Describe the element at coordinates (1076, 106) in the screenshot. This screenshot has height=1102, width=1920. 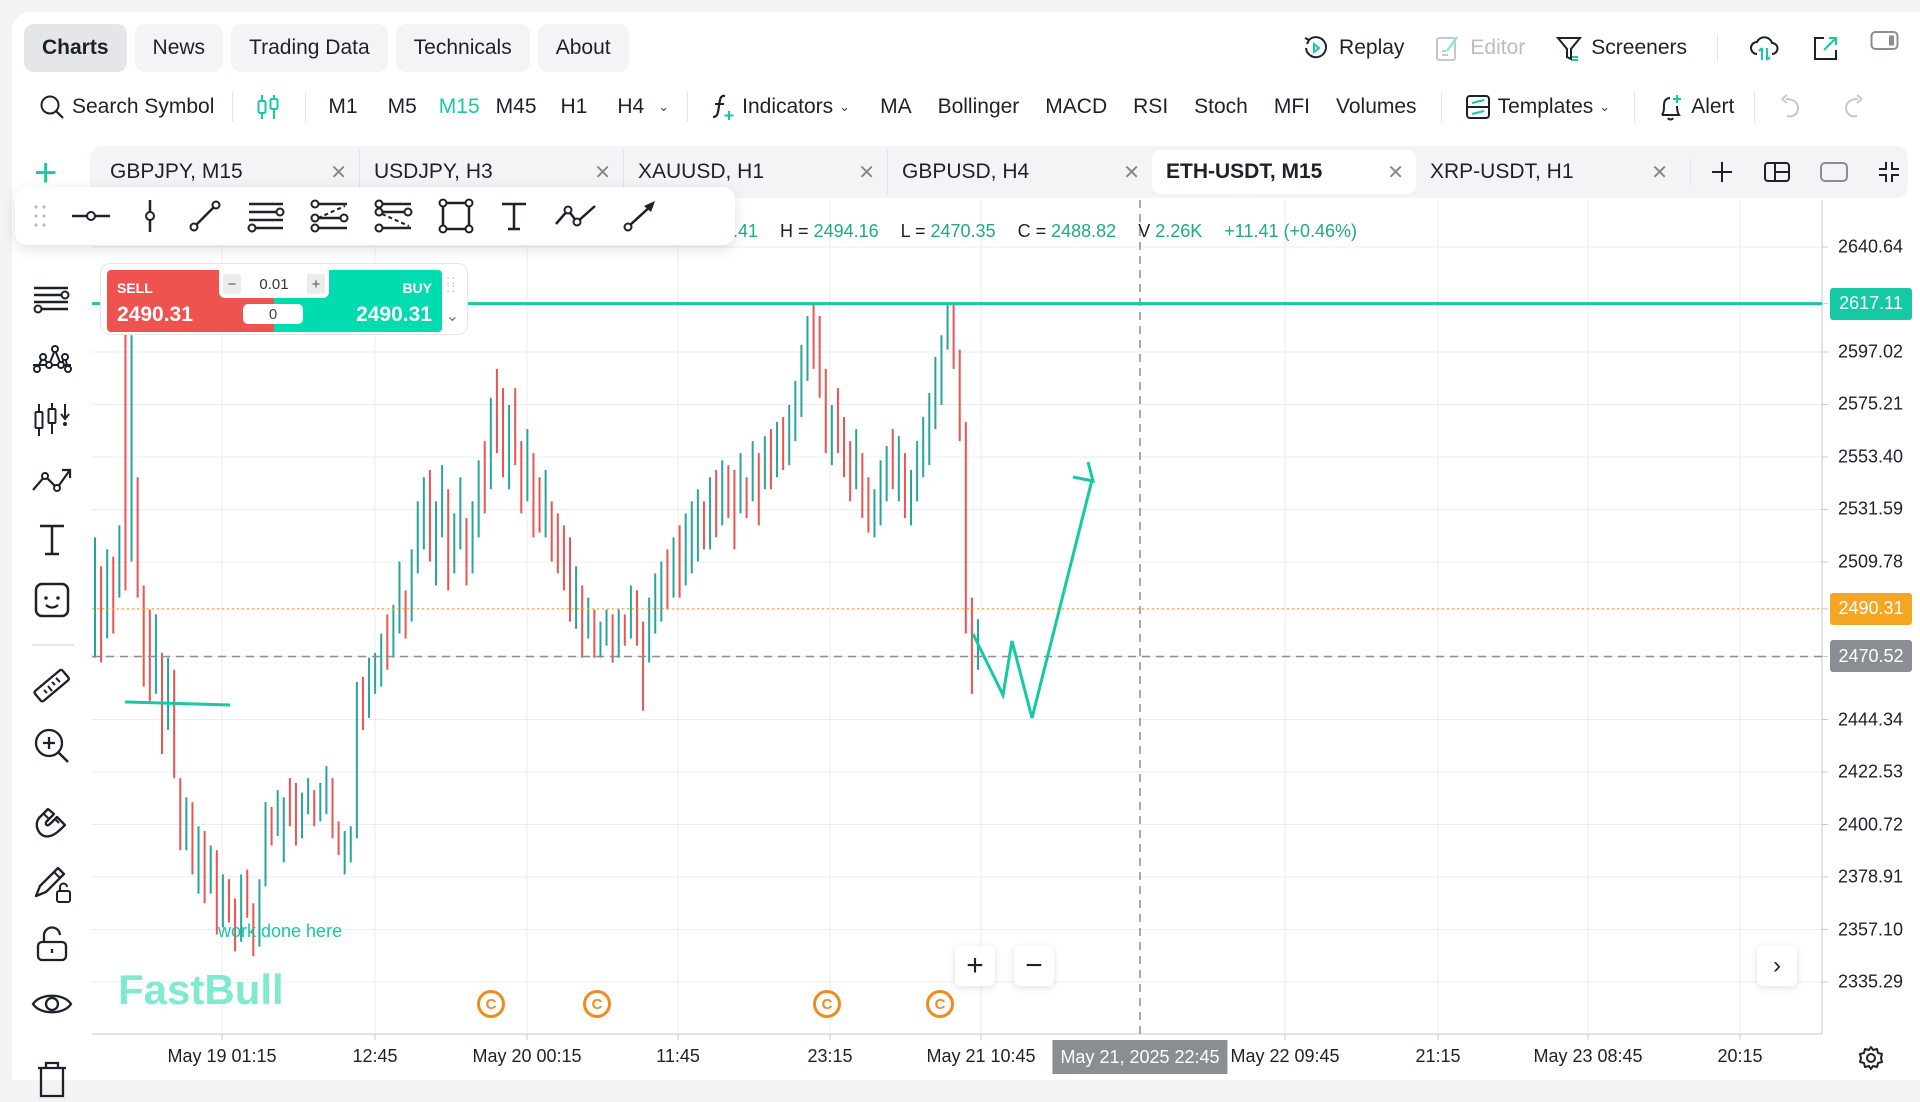
I see `indicator-macd: MACD` at that location.